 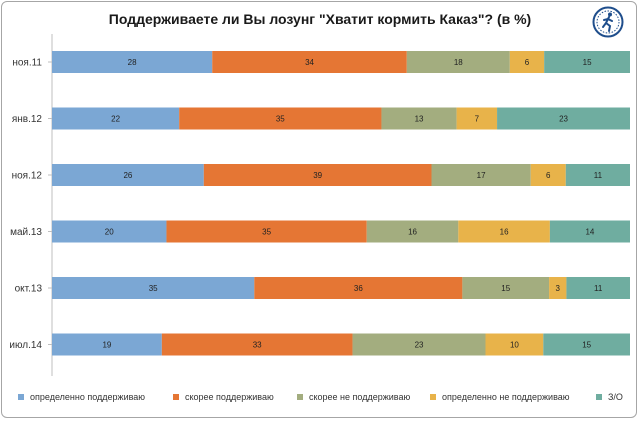 I want to click on category-label: ноя.12, so click(x=27, y=176).